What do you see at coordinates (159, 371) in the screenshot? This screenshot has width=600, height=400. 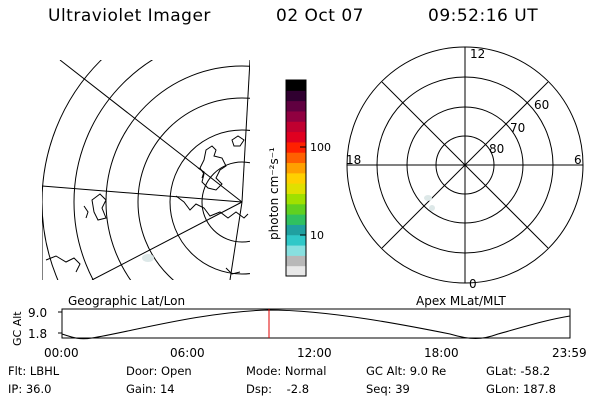 I see `door-info: Door: Open` at bounding box center [159, 371].